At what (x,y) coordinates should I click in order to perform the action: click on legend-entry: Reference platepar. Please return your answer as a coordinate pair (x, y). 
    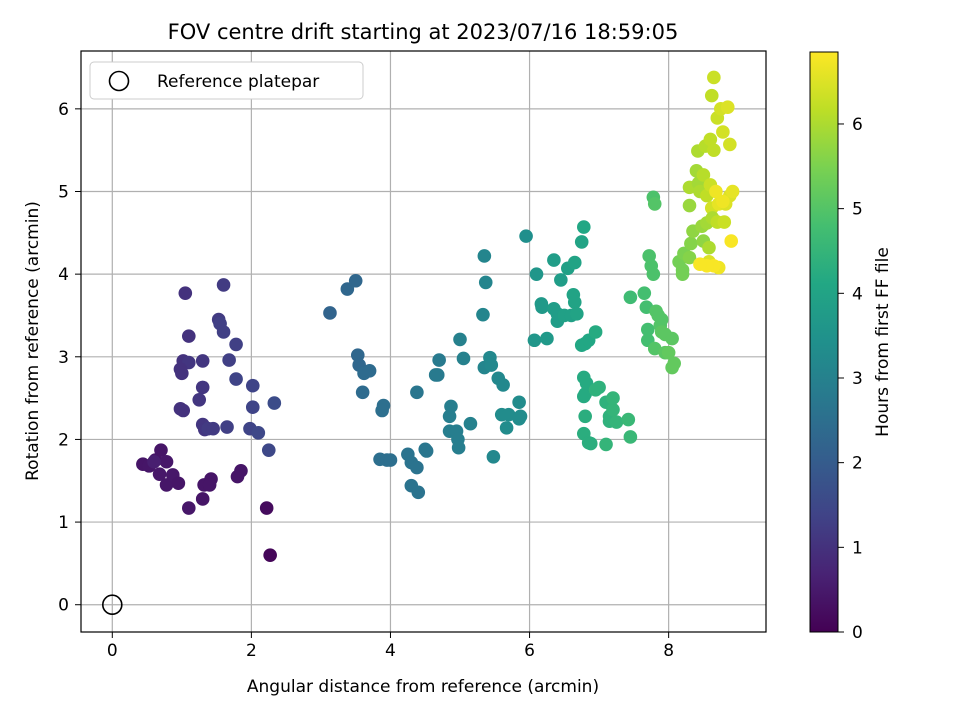
    Looking at the image, I should click on (238, 82).